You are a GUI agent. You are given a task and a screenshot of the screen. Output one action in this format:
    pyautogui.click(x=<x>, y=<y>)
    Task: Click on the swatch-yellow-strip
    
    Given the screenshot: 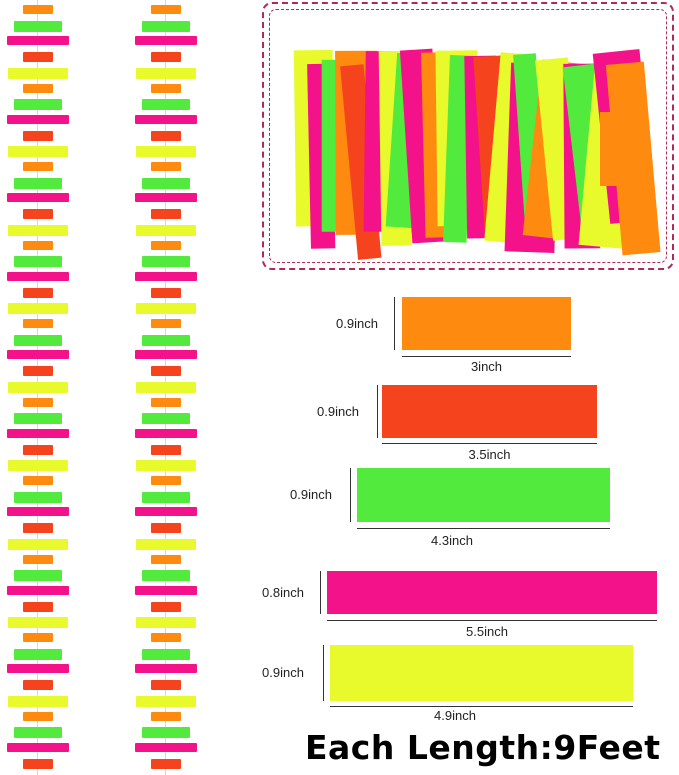 What is the action you would take?
    pyautogui.click(x=481, y=673)
    